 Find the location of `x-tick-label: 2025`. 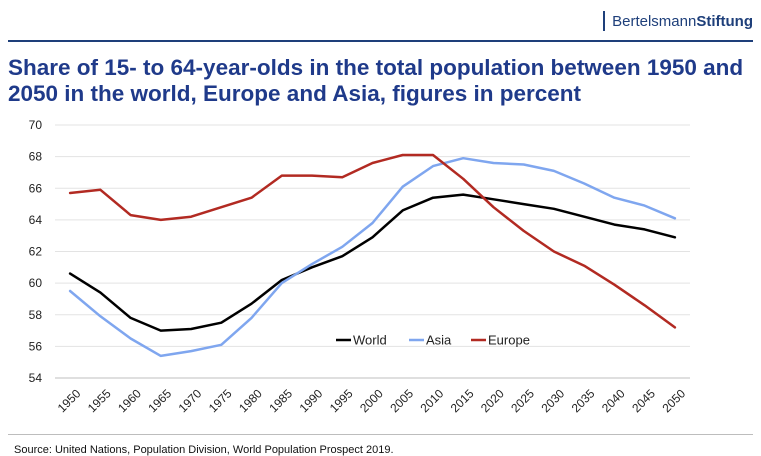

x-tick-label: 2025 is located at coordinates (522, 400).